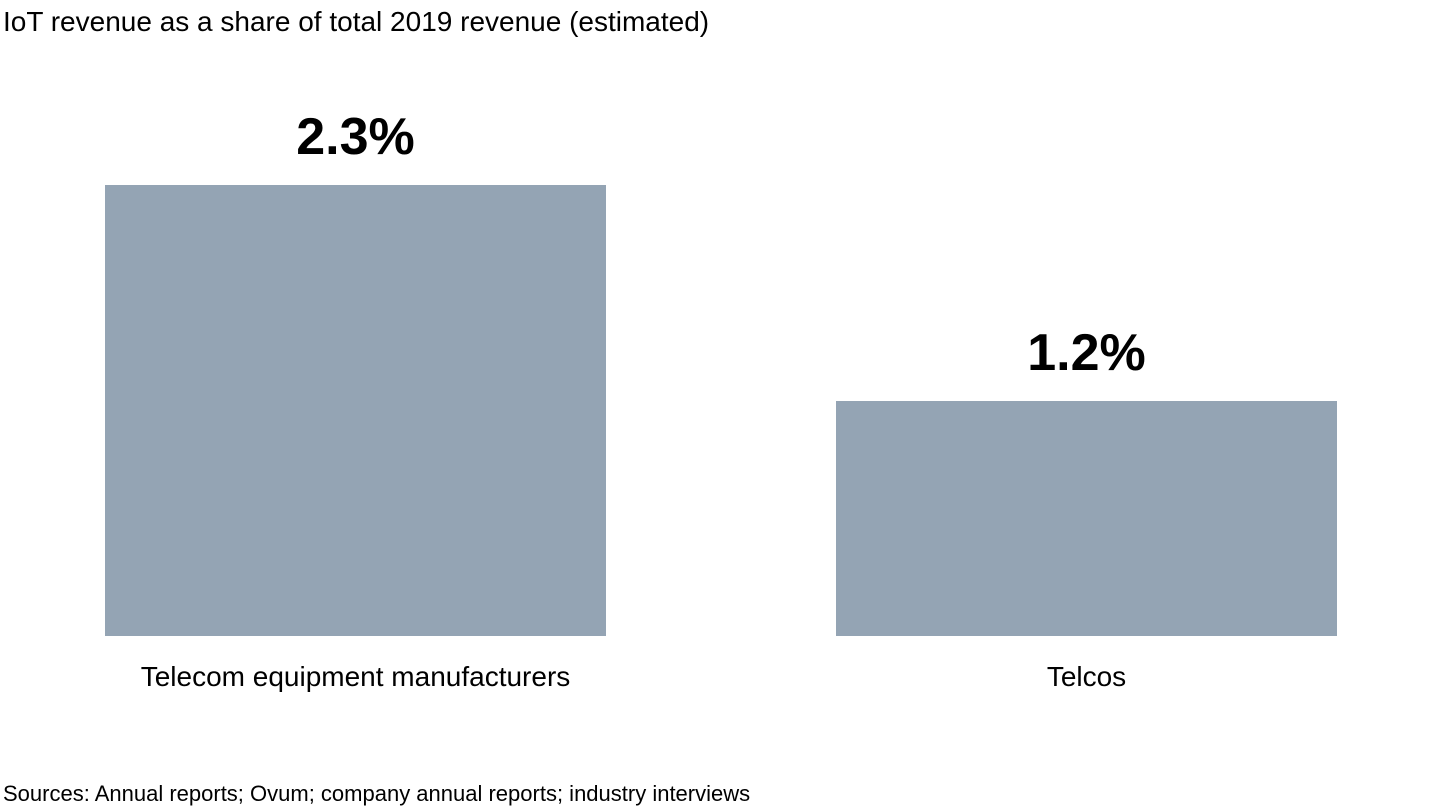 The image size is (1440, 810). Describe the element at coordinates (1086, 676) in the screenshot. I see `bar-category-label: Telcos` at that location.